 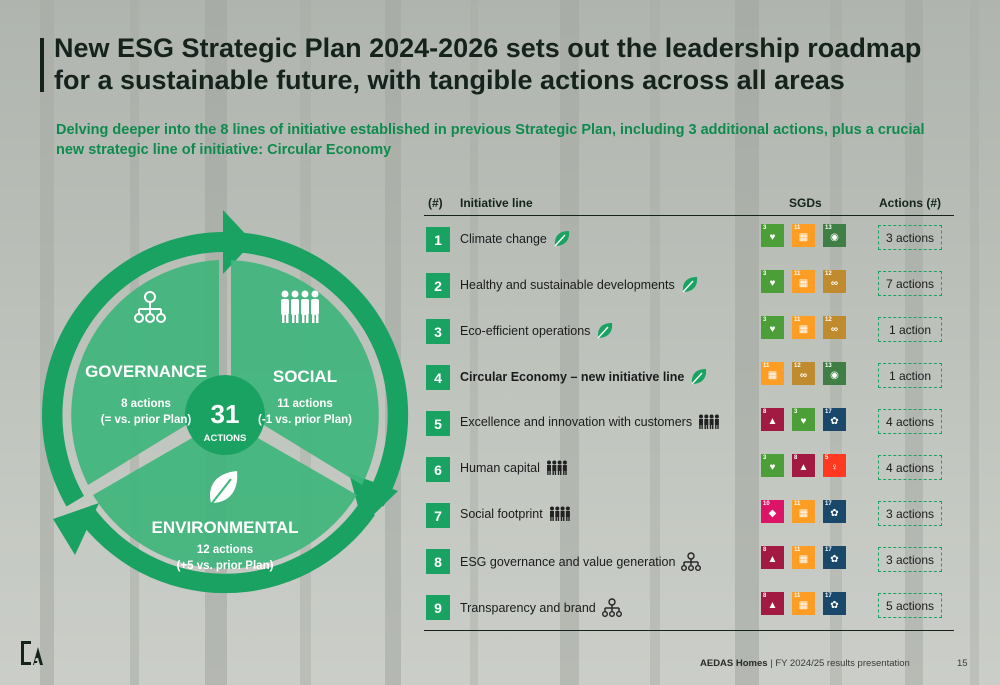 I want to click on row-label: Transparency and brand, so click(x=541, y=608).